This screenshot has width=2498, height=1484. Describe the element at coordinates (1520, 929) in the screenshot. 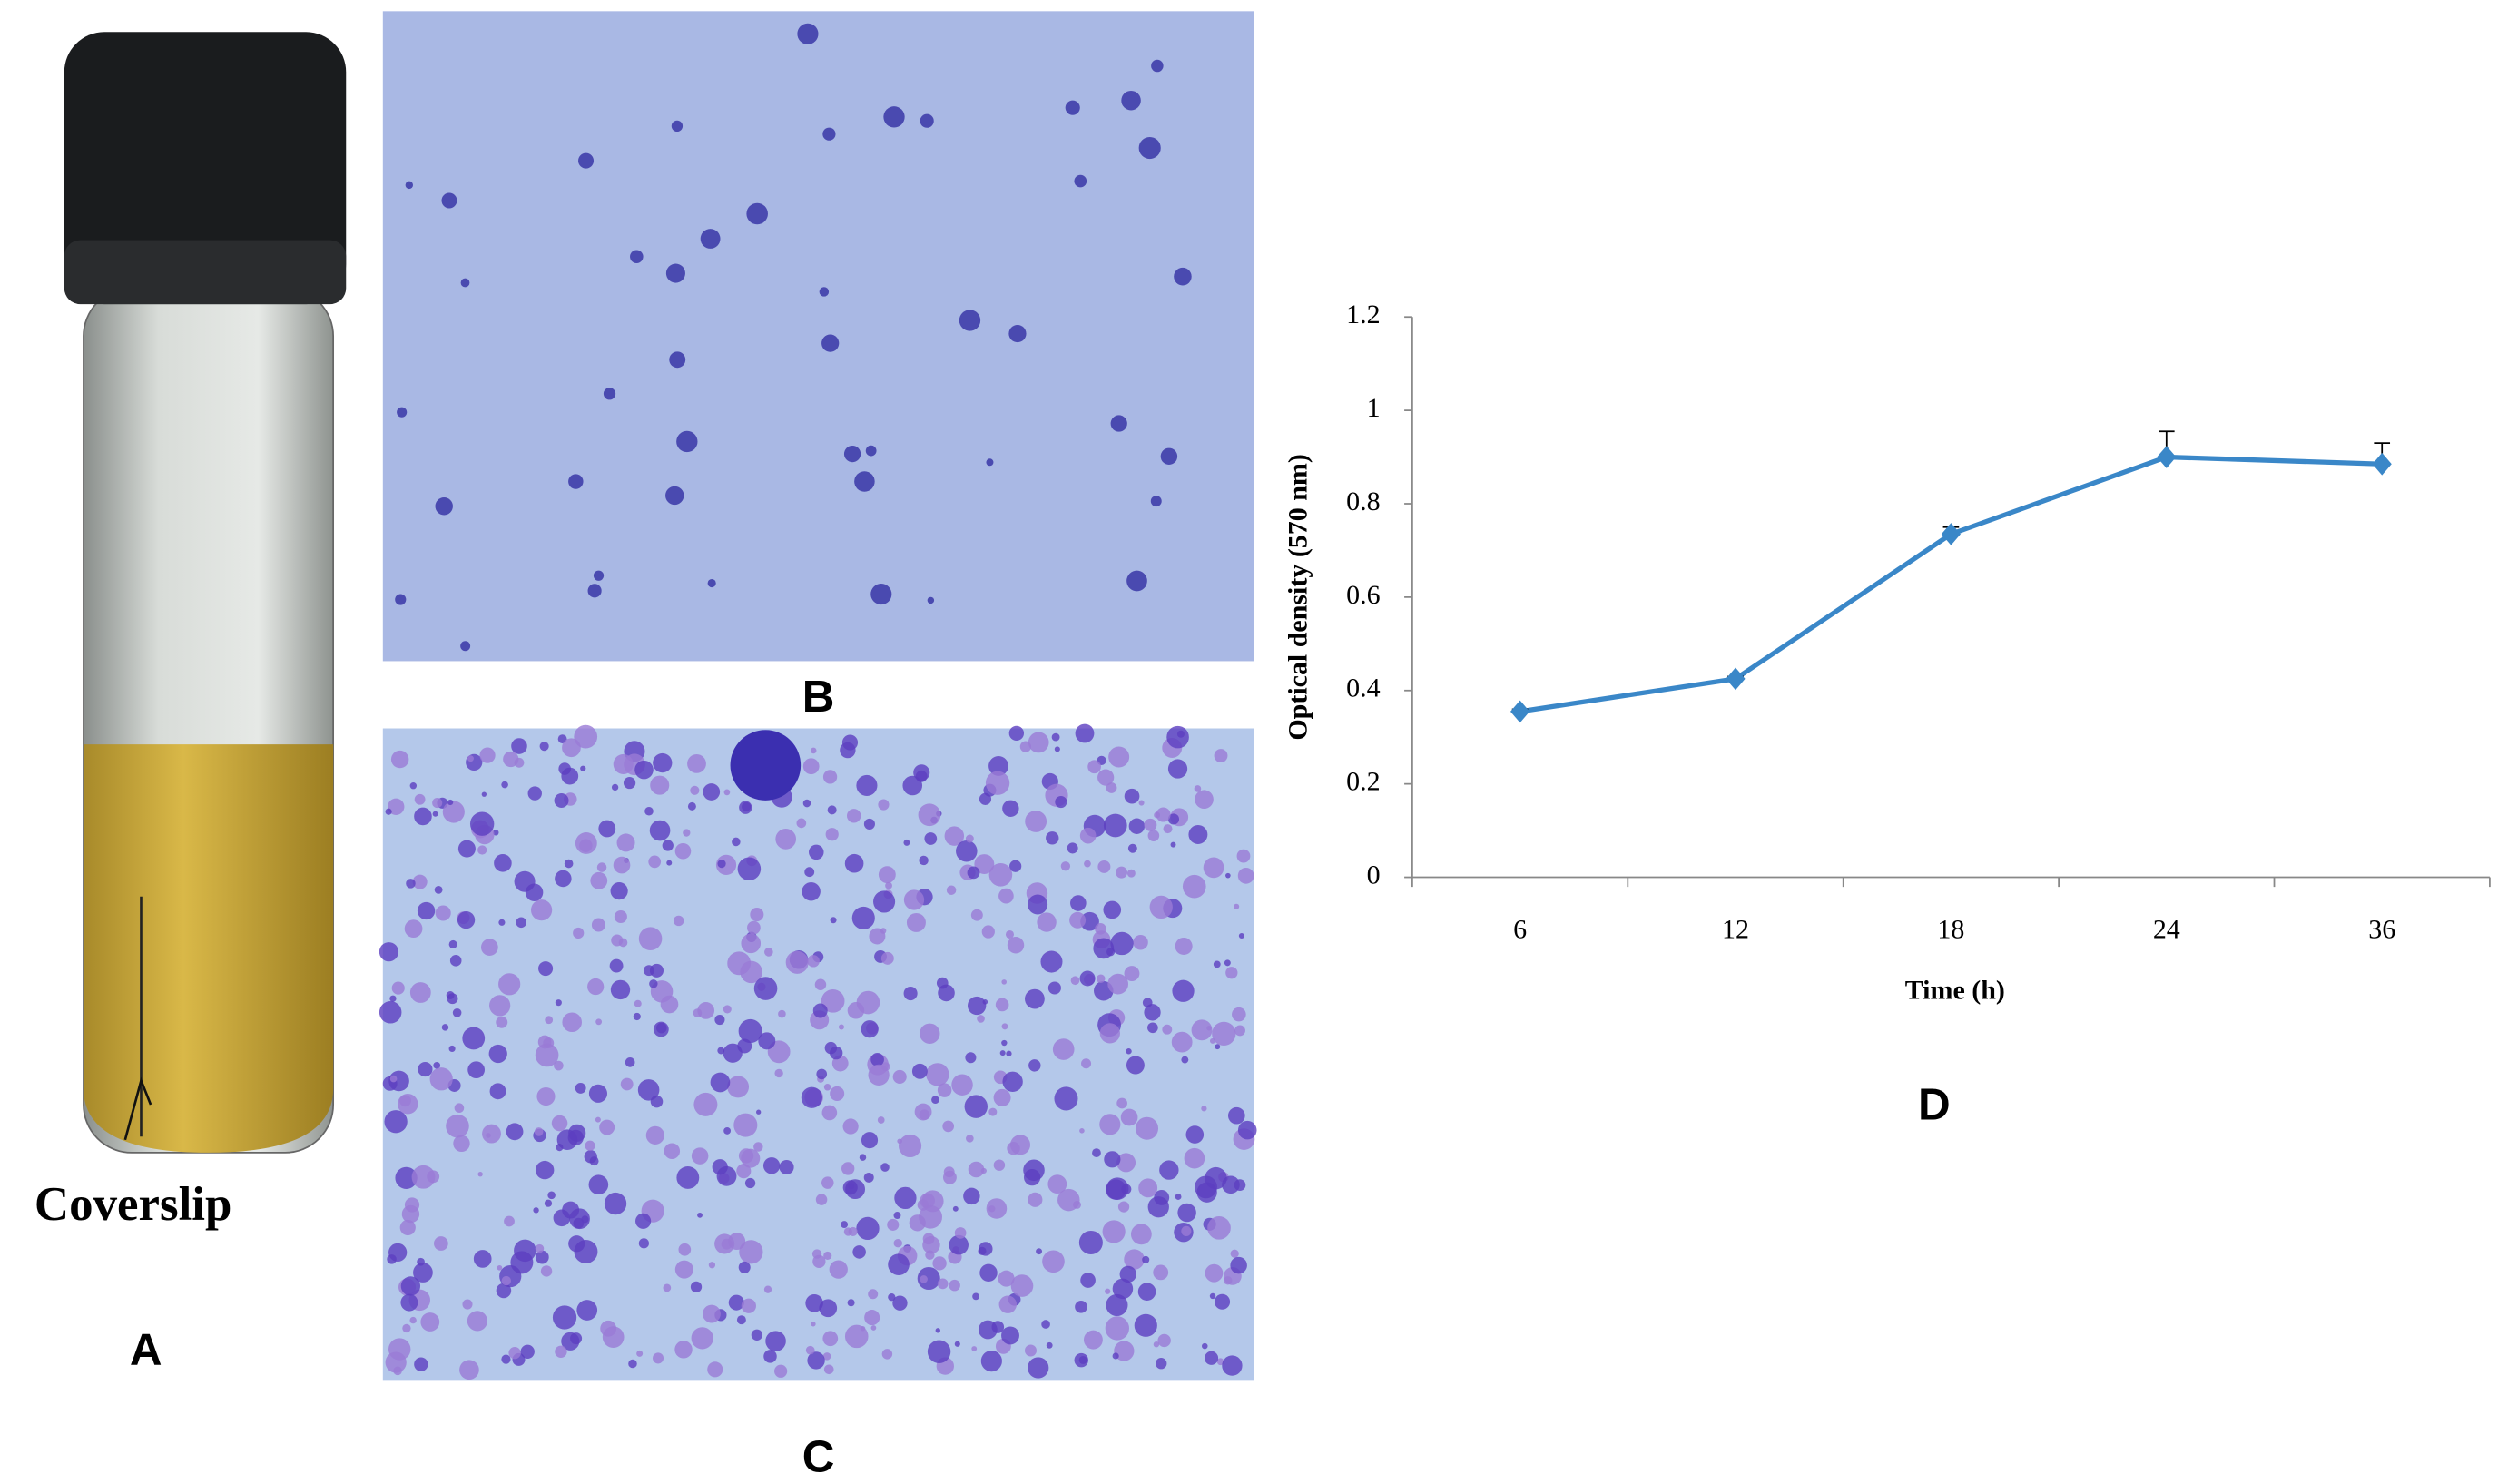

I see `x-tick-label: 6` at that location.